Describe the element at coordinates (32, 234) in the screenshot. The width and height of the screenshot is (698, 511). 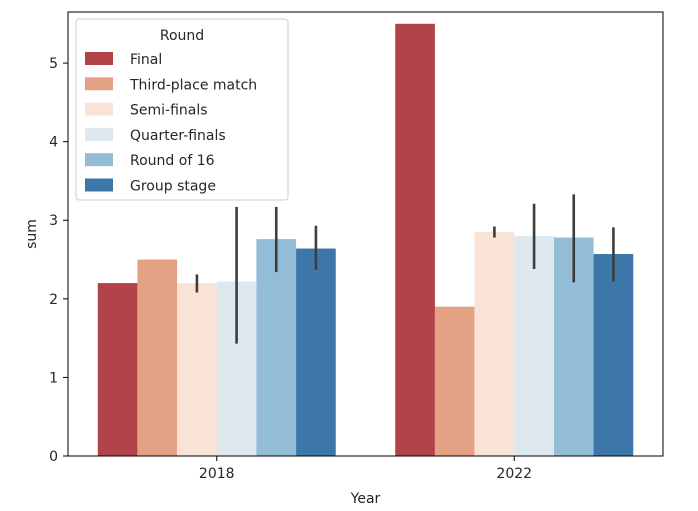
I see `y-axis-label: sum` at that location.